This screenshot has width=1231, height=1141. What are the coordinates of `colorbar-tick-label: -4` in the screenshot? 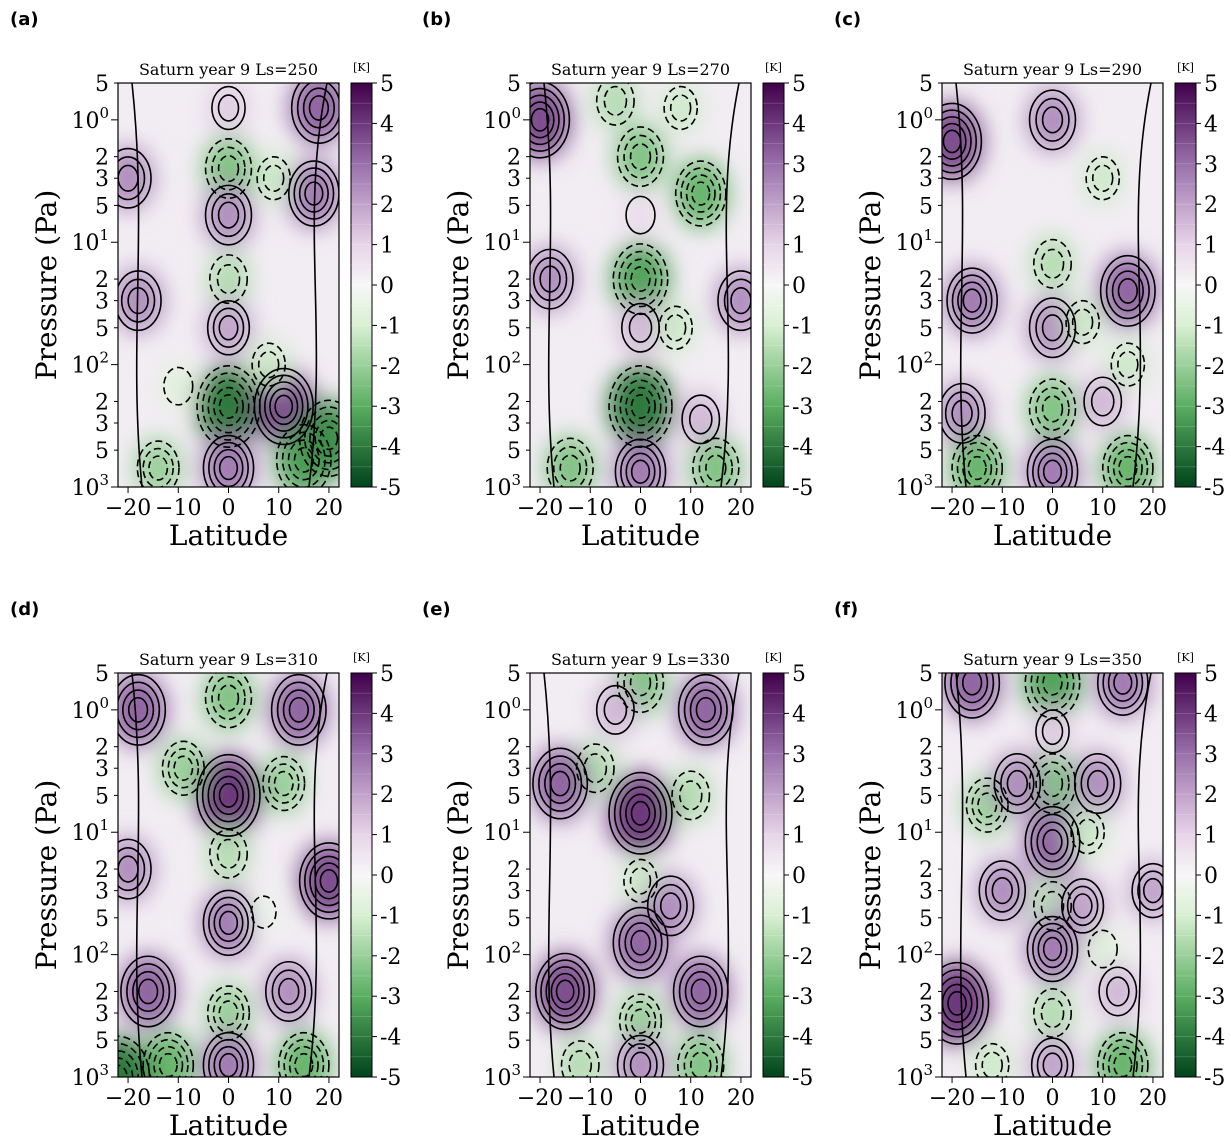 It's located at (1214, 1038).